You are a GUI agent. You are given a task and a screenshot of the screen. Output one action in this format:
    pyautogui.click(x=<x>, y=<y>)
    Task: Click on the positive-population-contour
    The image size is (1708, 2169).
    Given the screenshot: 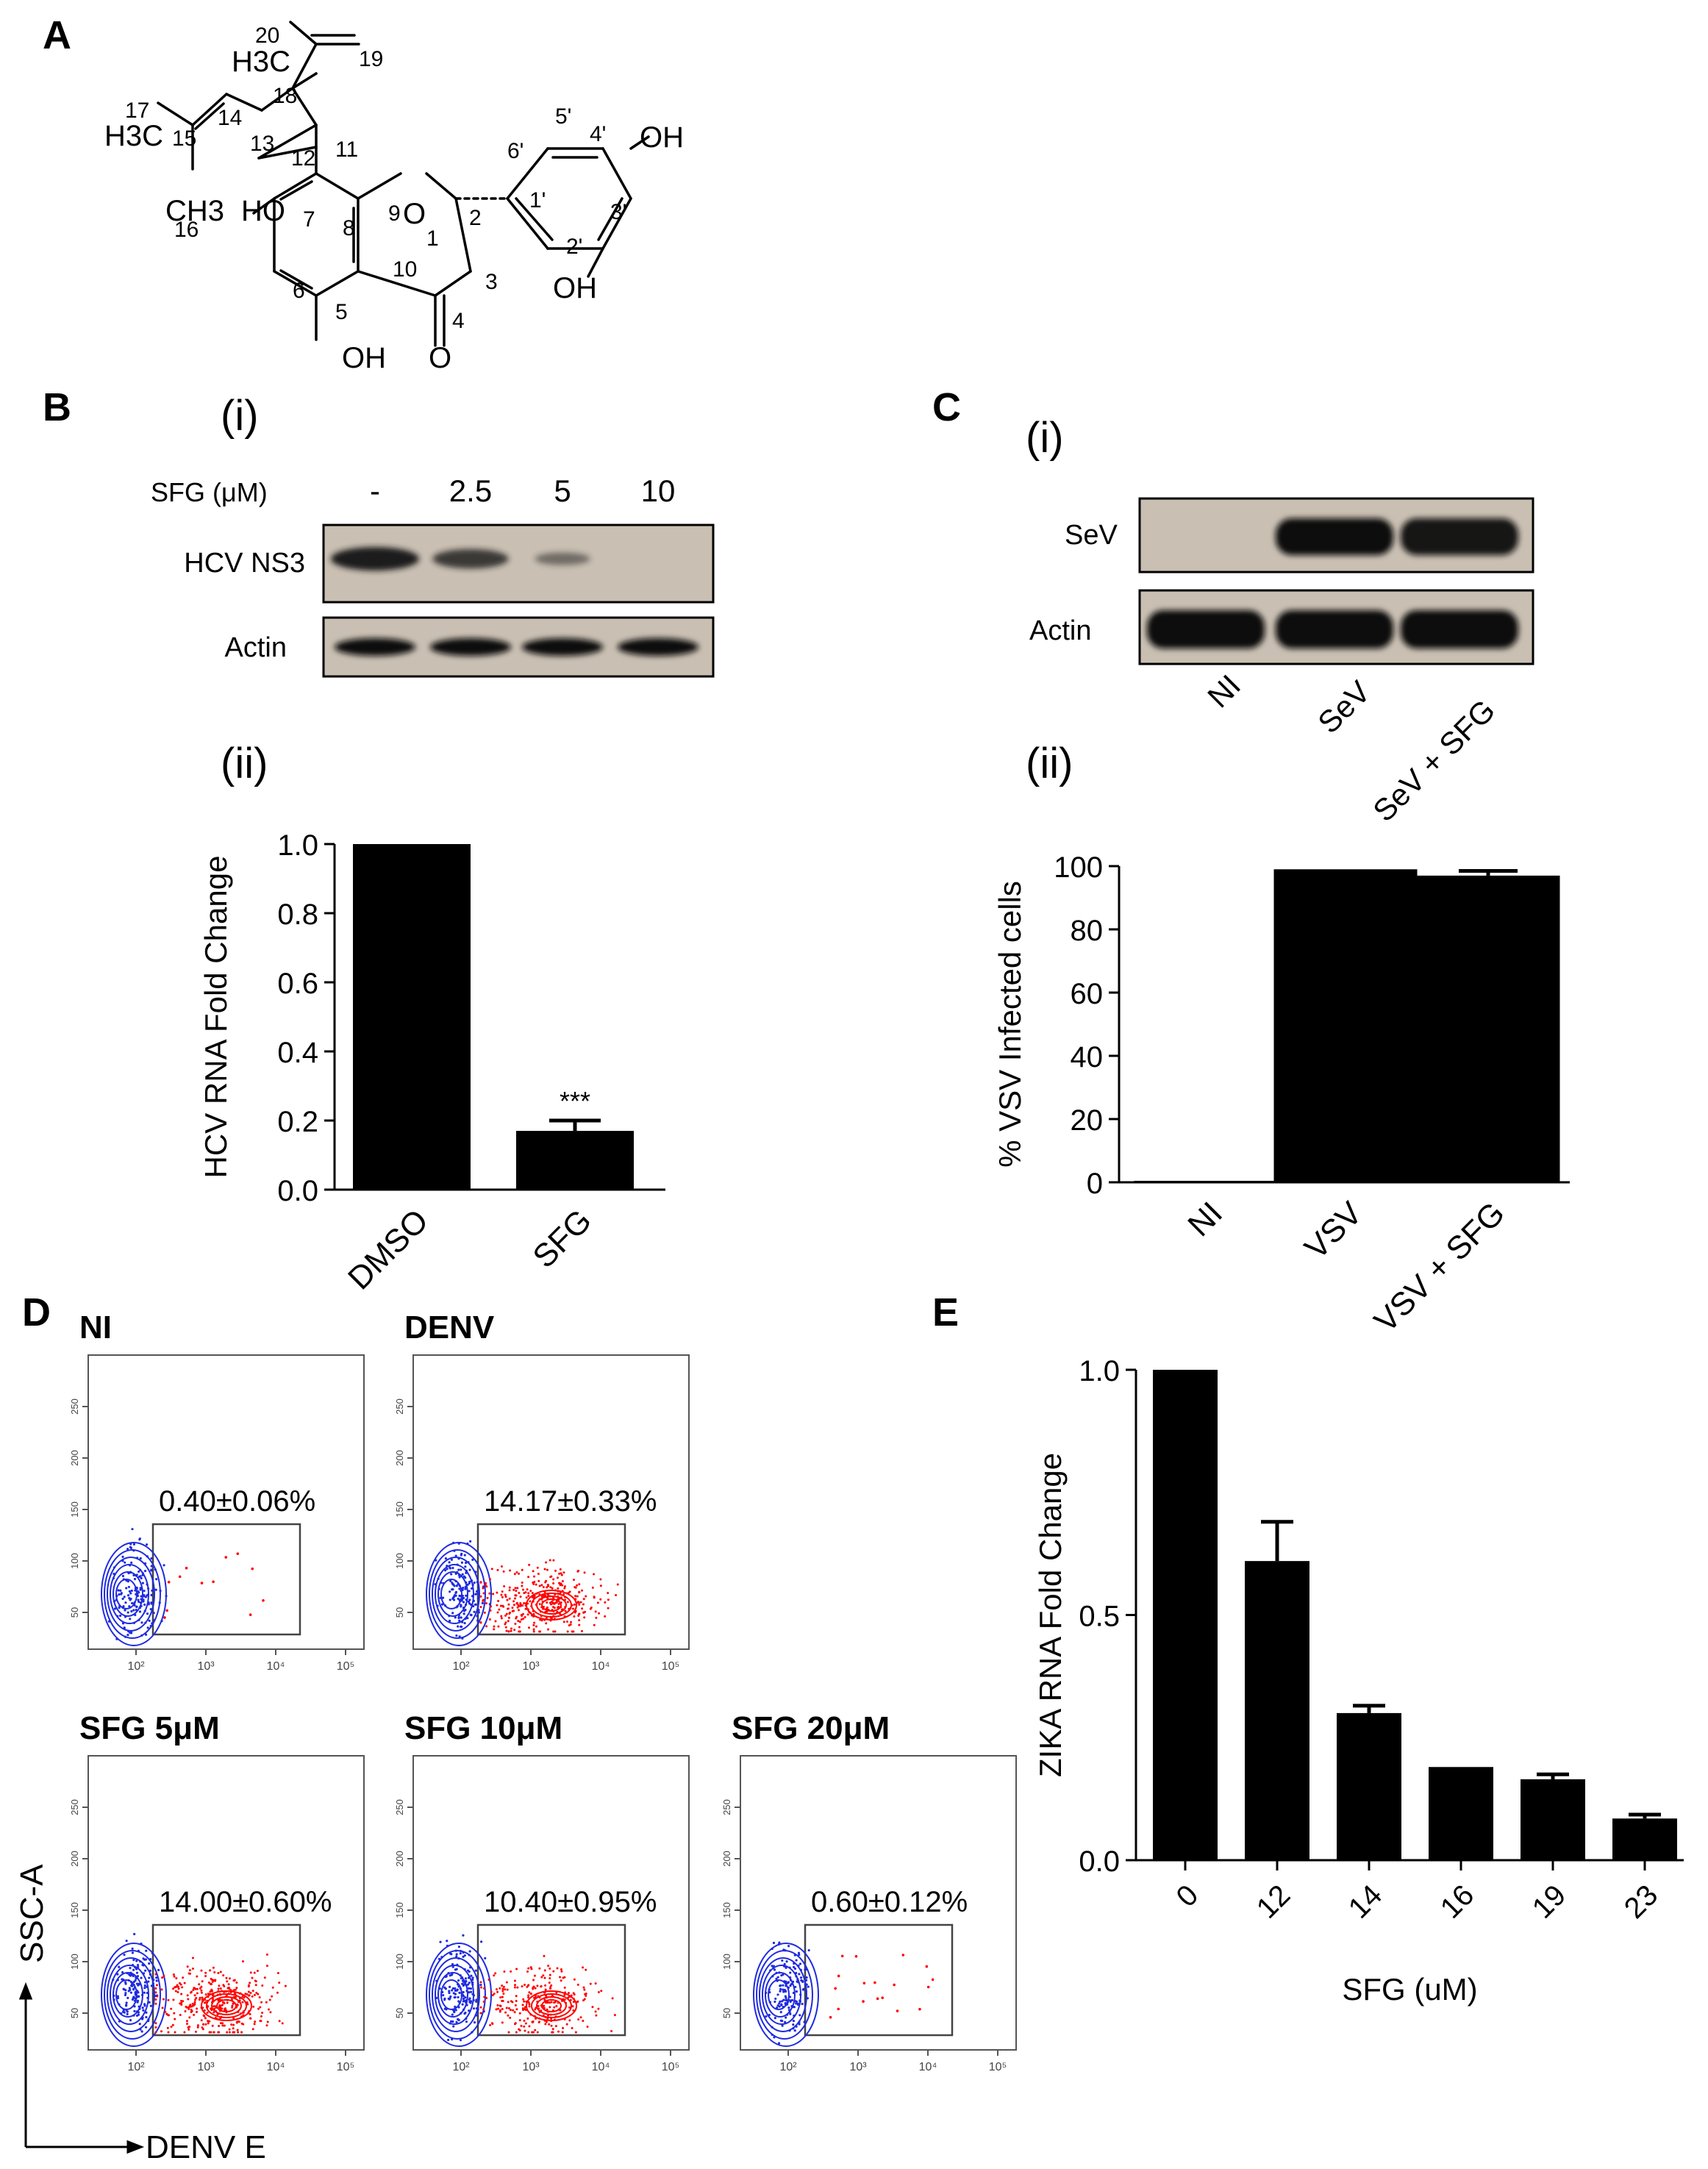 What is the action you would take?
    pyautogui.click(x=551, y=1605)
    